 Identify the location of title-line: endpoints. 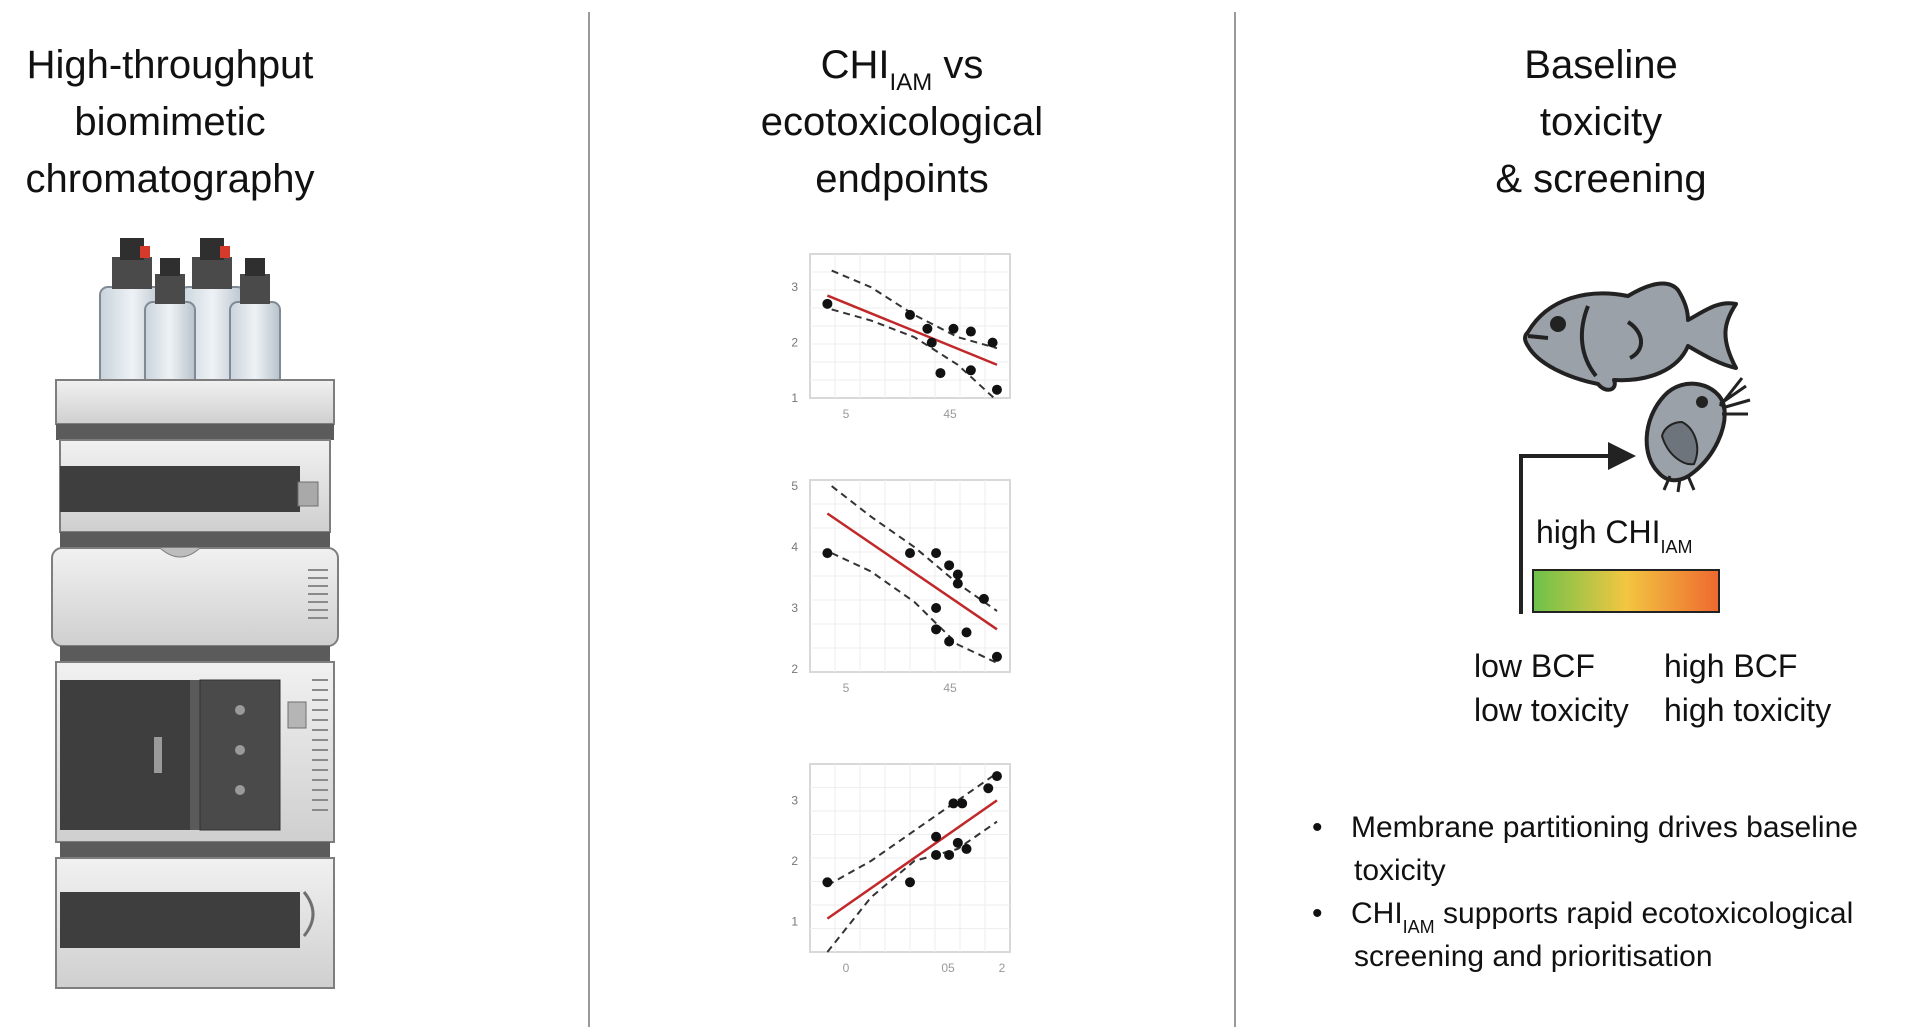
(902, 179).